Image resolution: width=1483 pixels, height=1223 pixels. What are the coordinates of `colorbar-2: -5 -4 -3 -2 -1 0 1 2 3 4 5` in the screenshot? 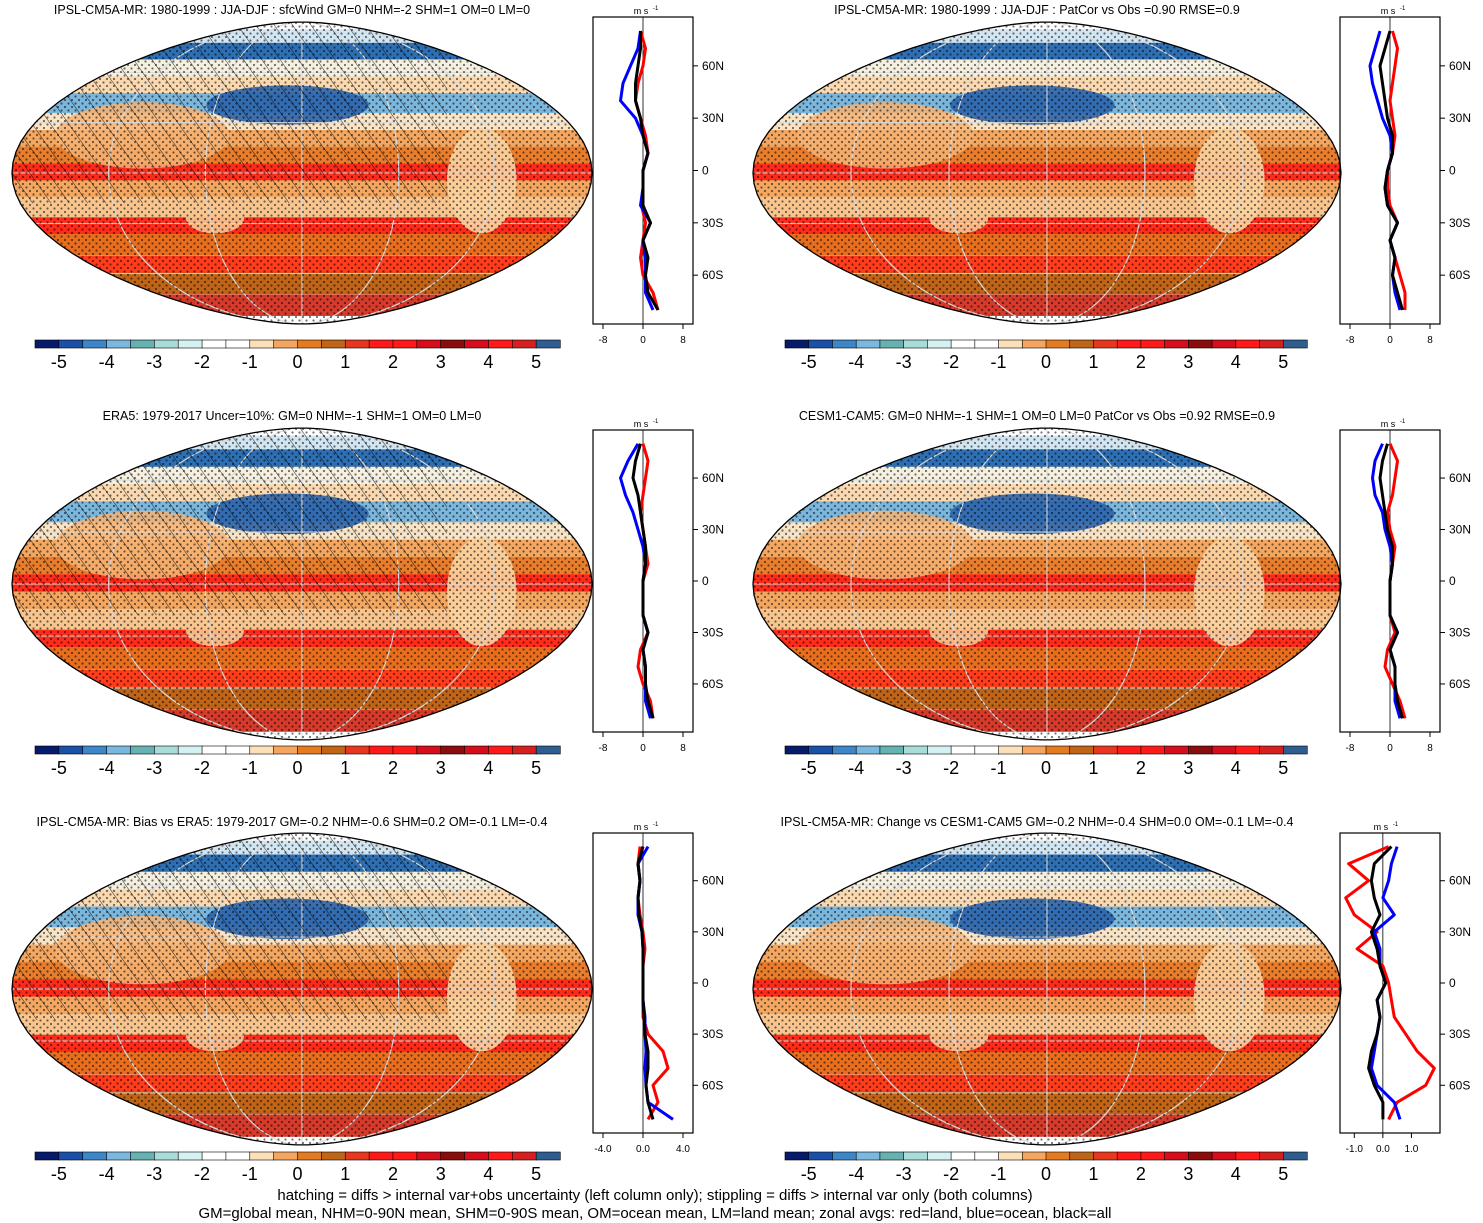 It's located at (297, 761).